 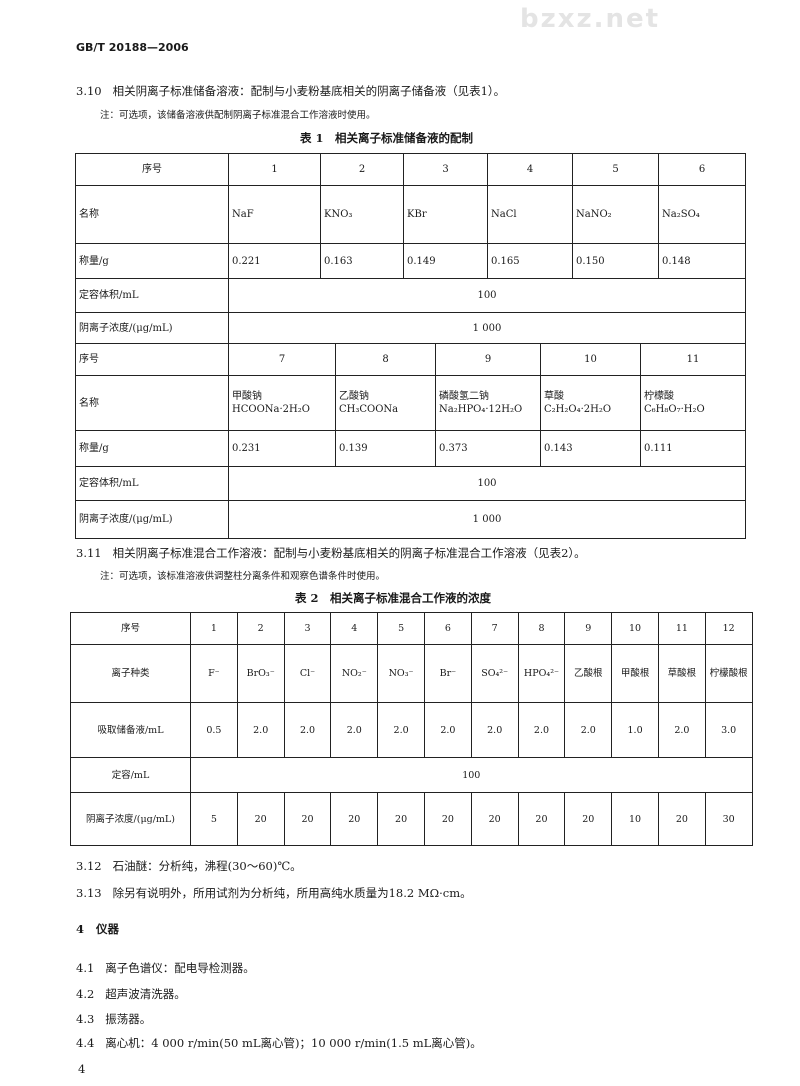 I want to click on cell: NaNO₂, so click(x=615, y=214).